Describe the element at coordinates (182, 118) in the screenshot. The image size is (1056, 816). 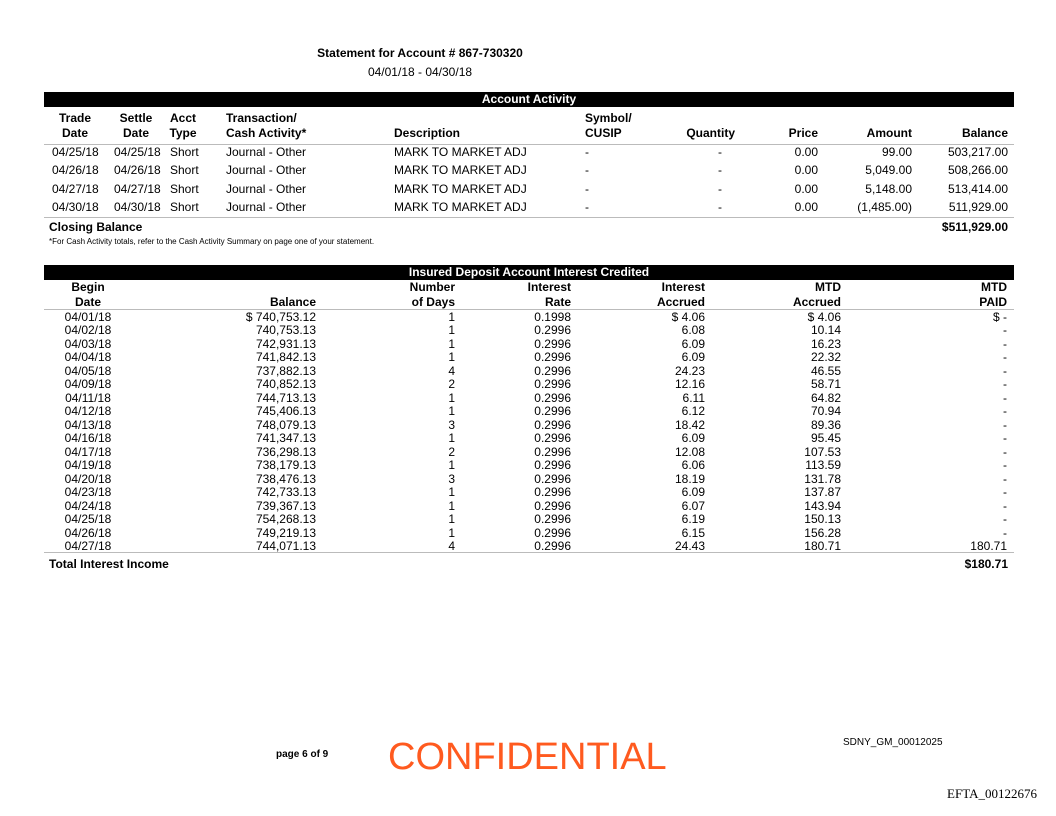
I see `header-acct-type: Acct` at that location.